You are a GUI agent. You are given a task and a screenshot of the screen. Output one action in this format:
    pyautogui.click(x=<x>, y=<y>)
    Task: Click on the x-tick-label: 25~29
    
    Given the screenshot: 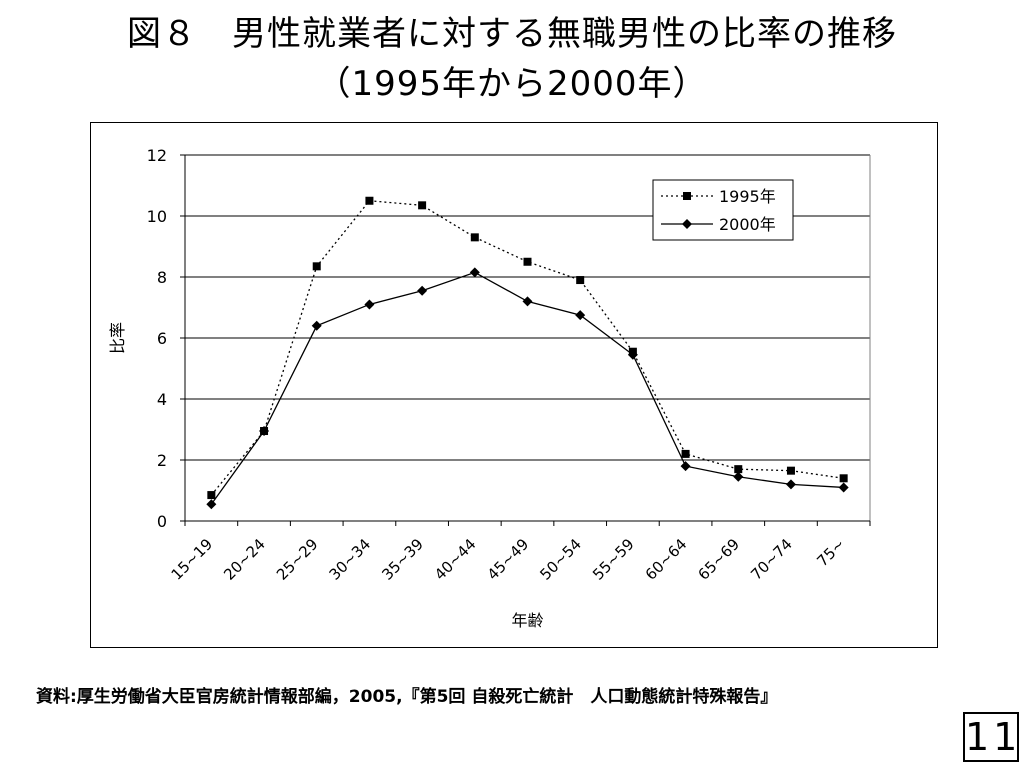 What is the action you would take?
    pyautogui.click(x=297, y=559)
    